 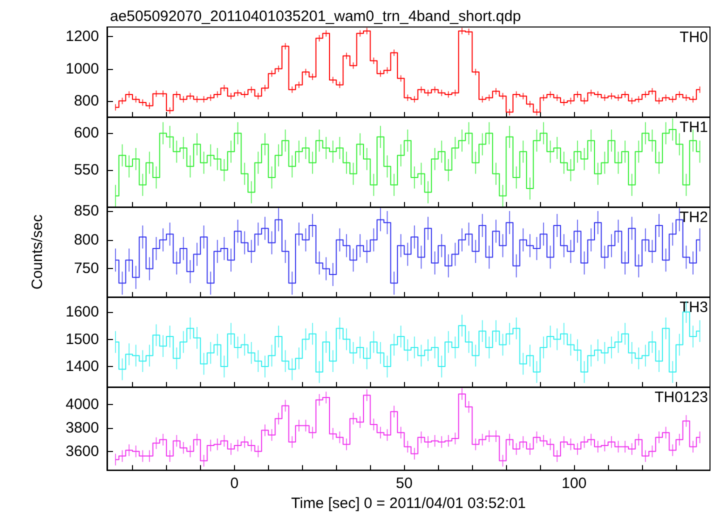 I want to click on y-axis-title: Counts/sec, so click(x=37, y=252).